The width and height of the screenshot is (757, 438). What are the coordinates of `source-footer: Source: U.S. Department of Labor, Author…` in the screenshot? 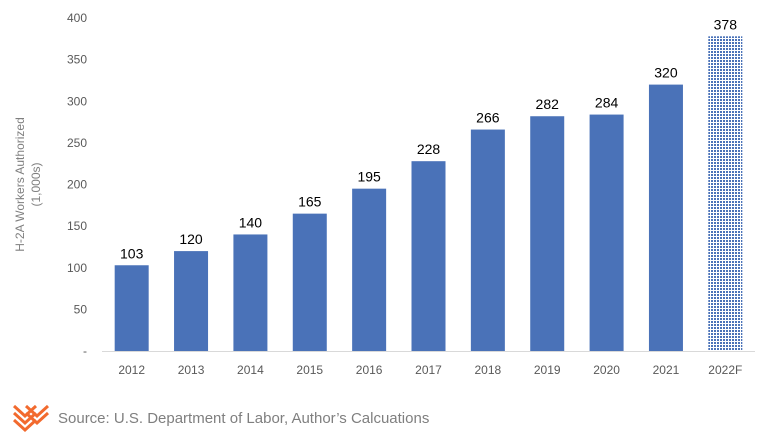 It's located at (220, 418).